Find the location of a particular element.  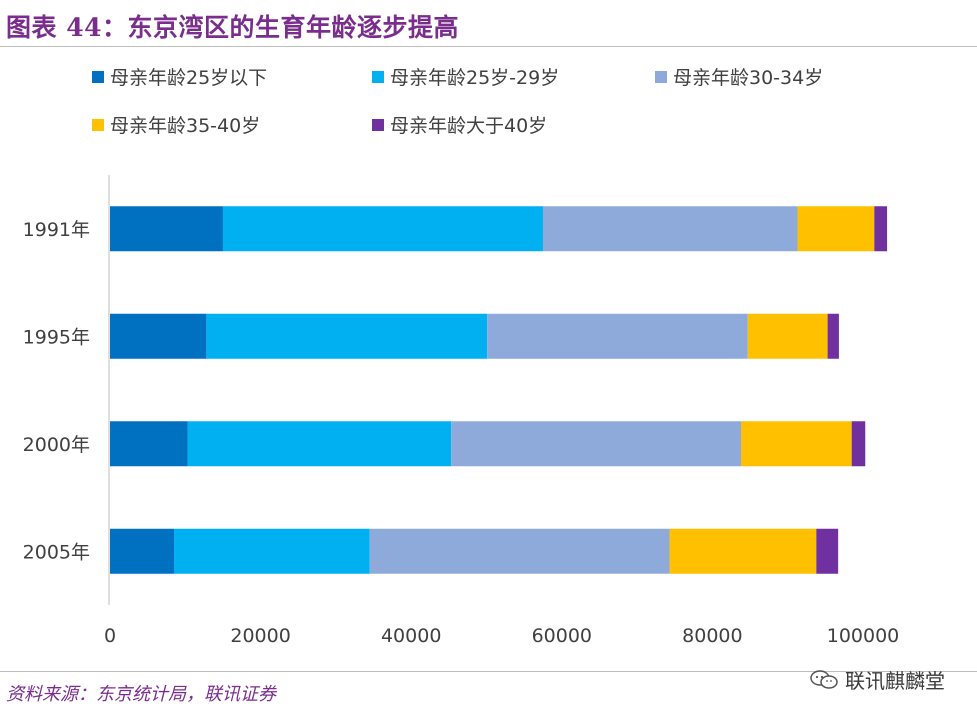

legend-item-25-29: 母亲年龄25岁-29岁 is located at coordinates (465, 76).